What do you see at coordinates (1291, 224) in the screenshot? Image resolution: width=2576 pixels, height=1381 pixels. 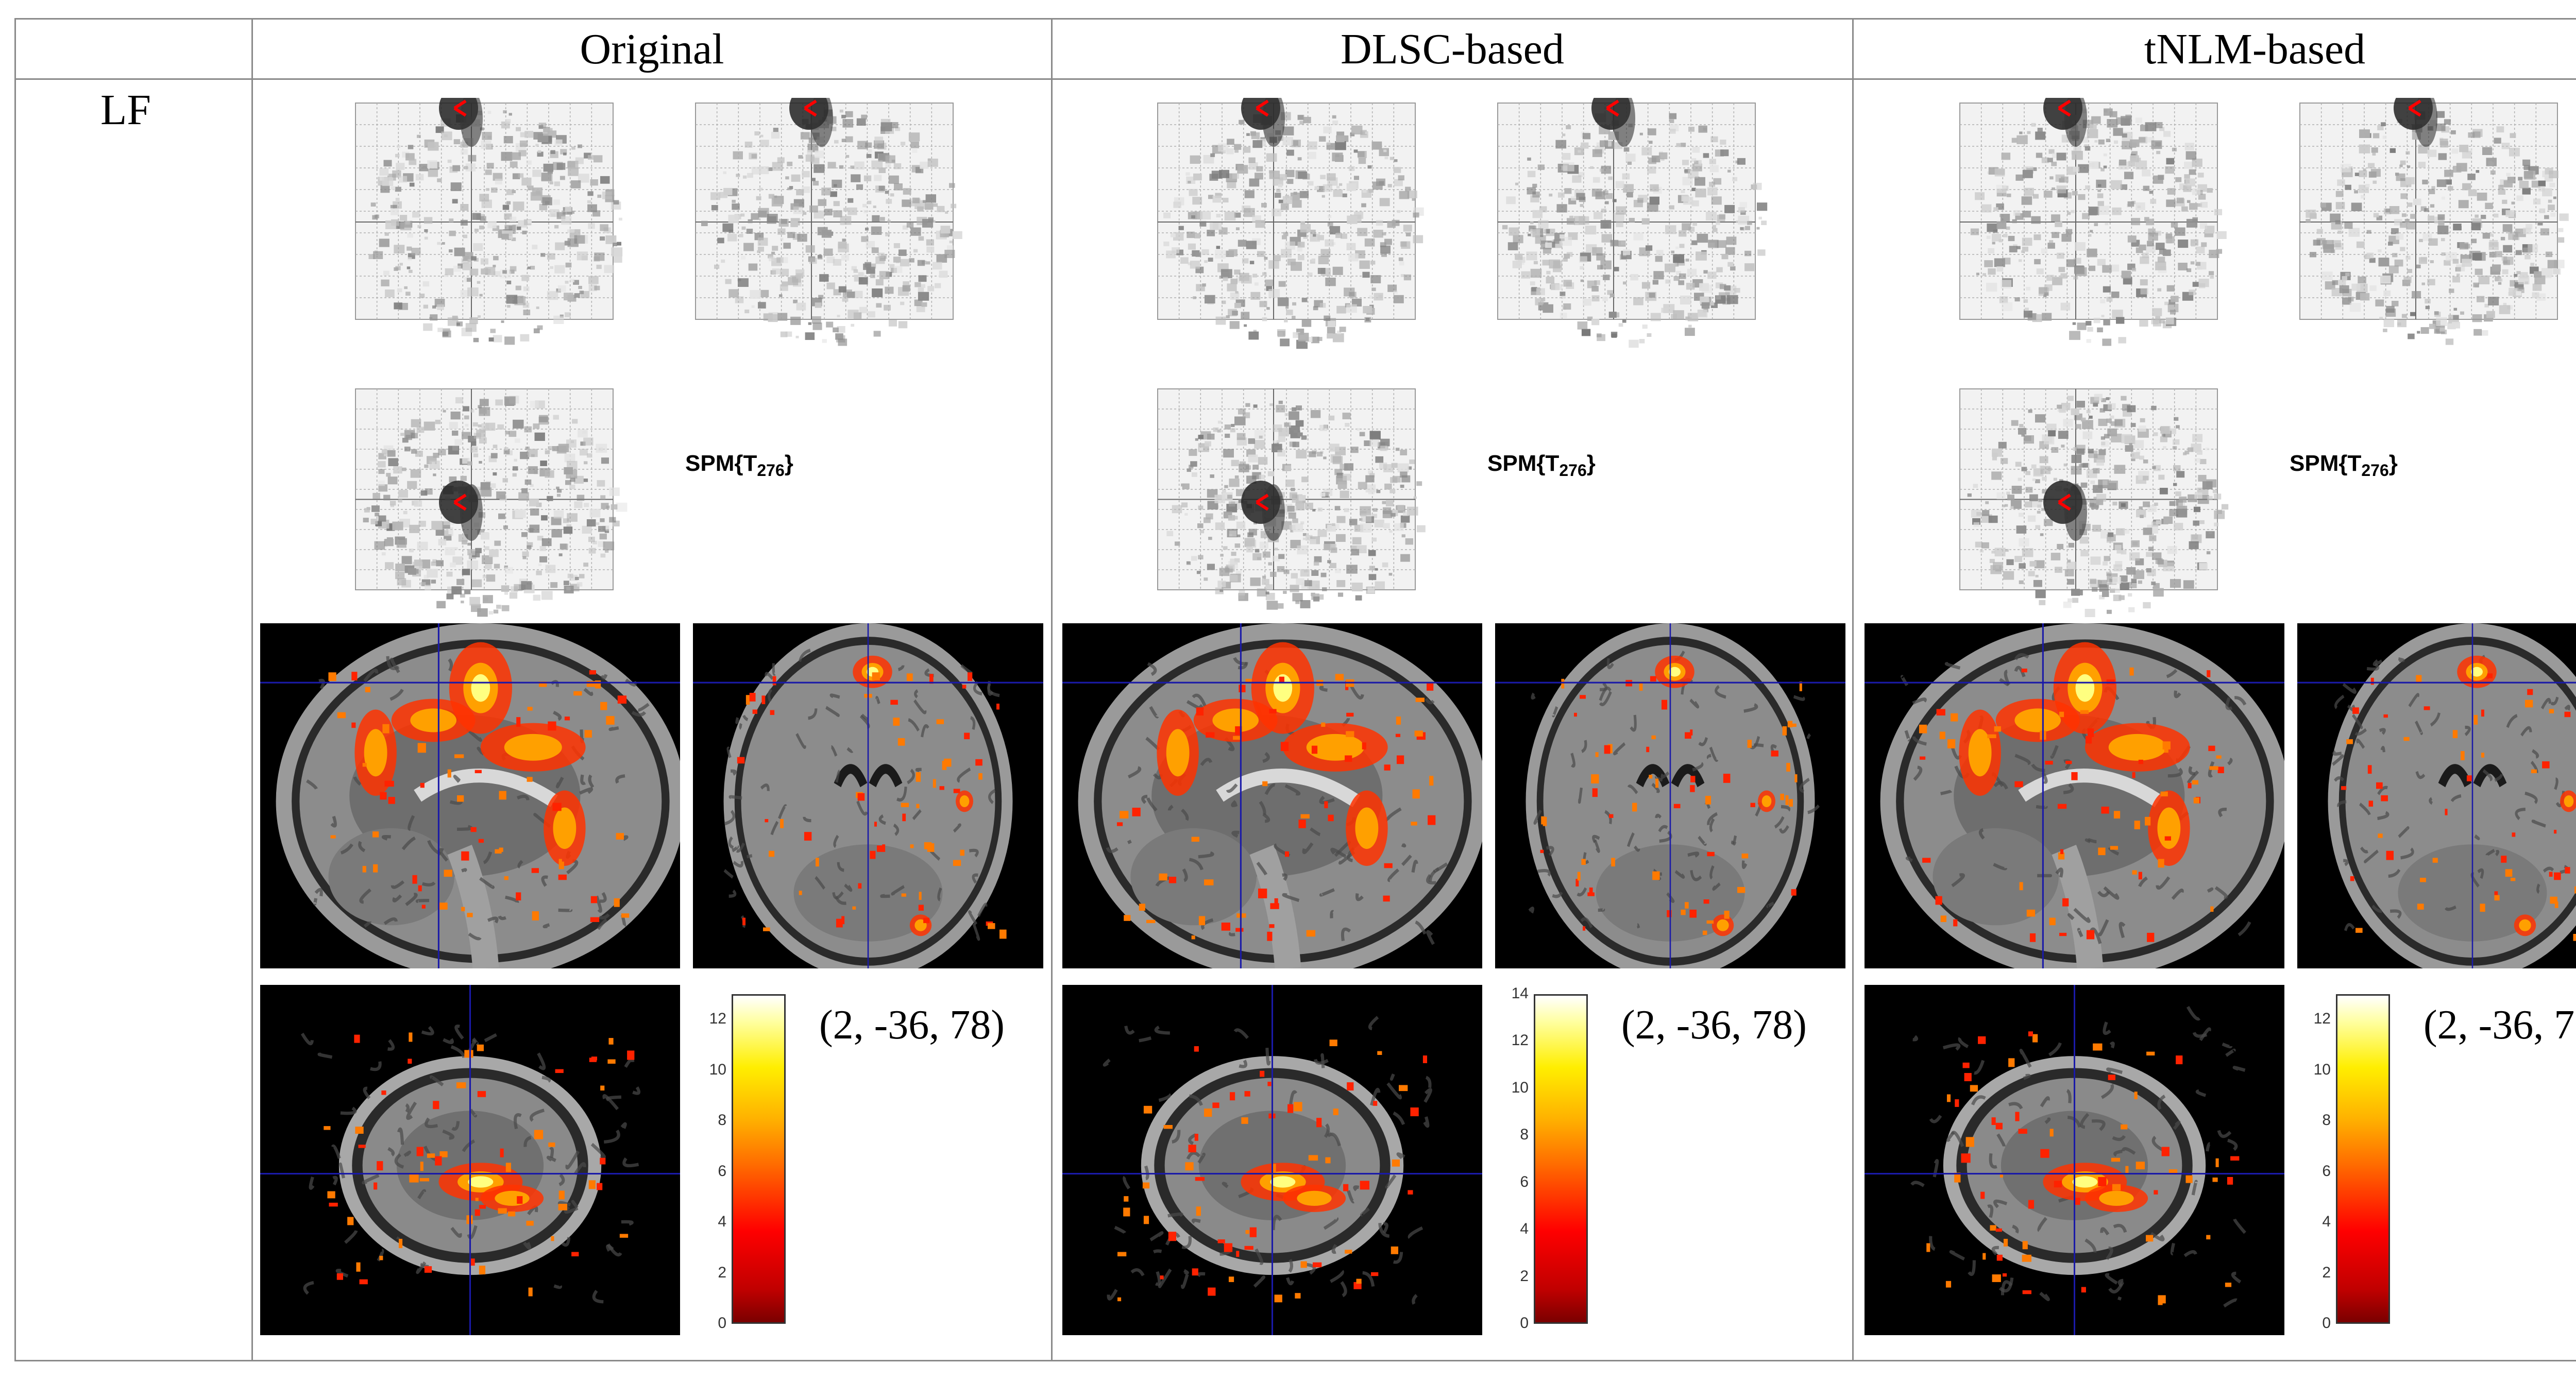 I see `panel-2-glass-brain-sagittal` at bounding box center [1291, 224].